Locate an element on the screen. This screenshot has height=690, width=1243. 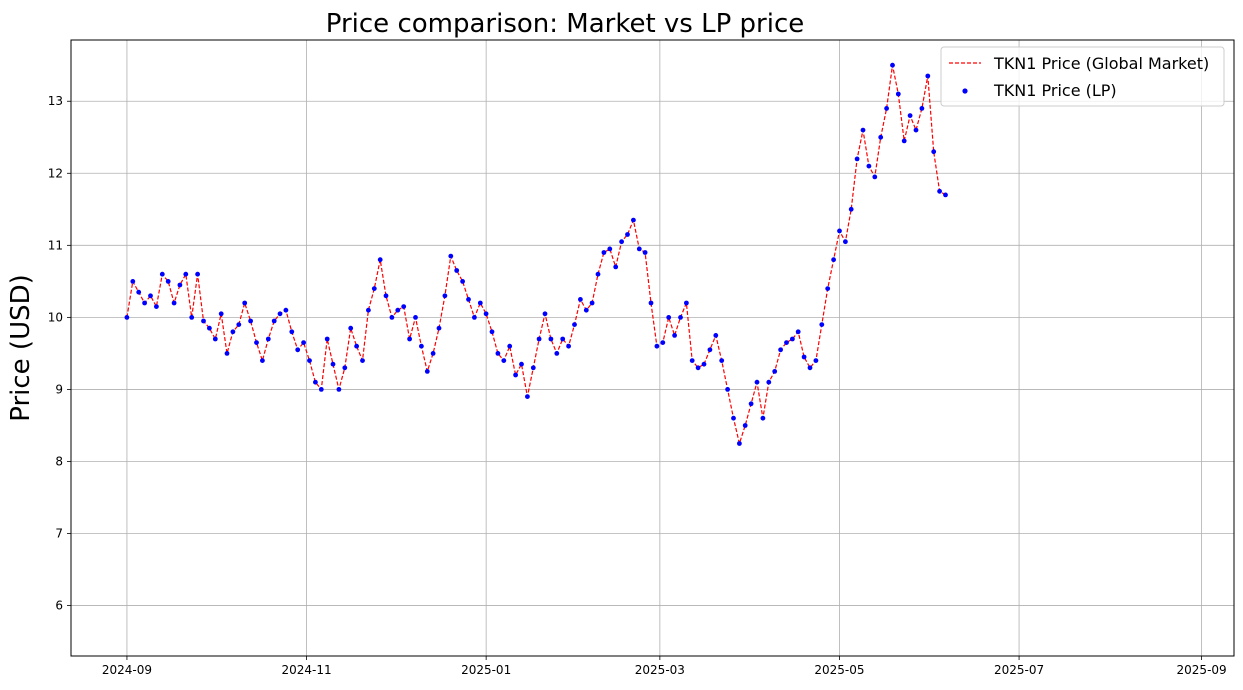
legend-market-label: TKN1 Price (Global Market) is located at coordinates (1101, 63).